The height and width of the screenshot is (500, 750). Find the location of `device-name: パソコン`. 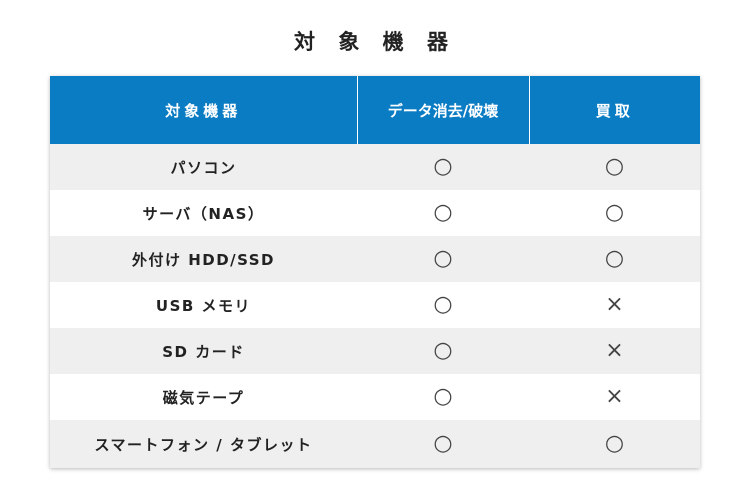

device-name: パソコン is located at coordinates (203, 167).